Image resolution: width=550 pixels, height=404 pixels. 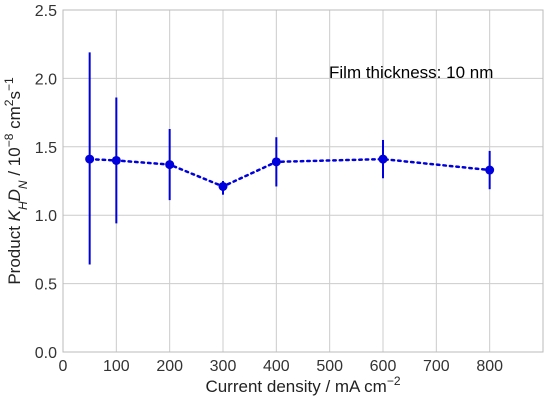 I want to click on y-axis-title-prefix: Product, so click(x=14, y=252).